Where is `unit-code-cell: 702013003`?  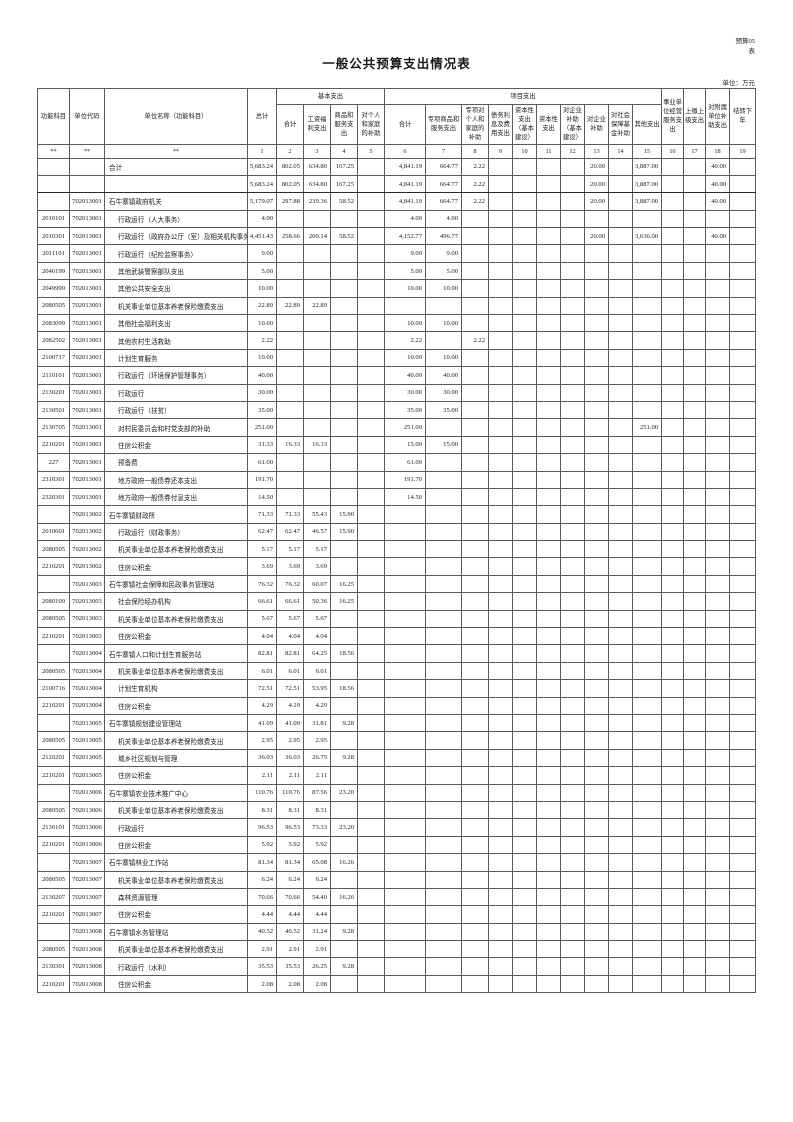 unit-code-cell: 702013003 is located at coordinates (87, 601).